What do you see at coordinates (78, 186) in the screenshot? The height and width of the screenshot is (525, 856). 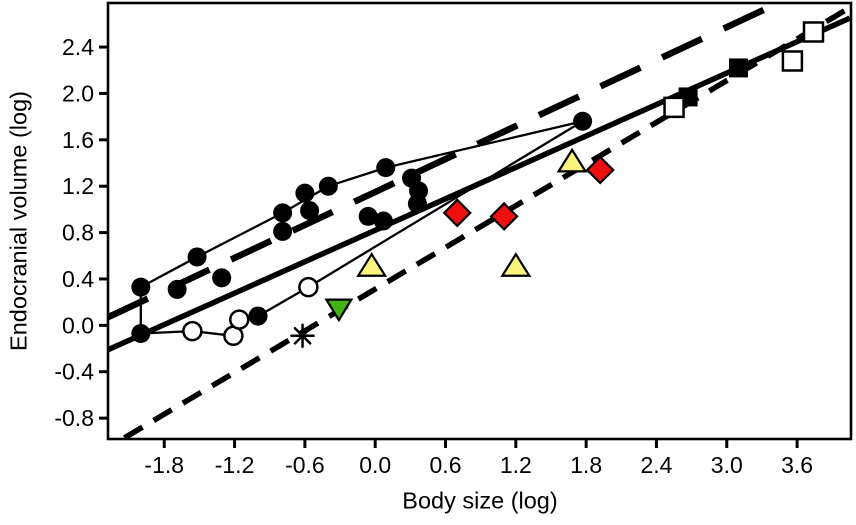 I see `y-tick-label: 1.2` at bounding box center [78, 186].